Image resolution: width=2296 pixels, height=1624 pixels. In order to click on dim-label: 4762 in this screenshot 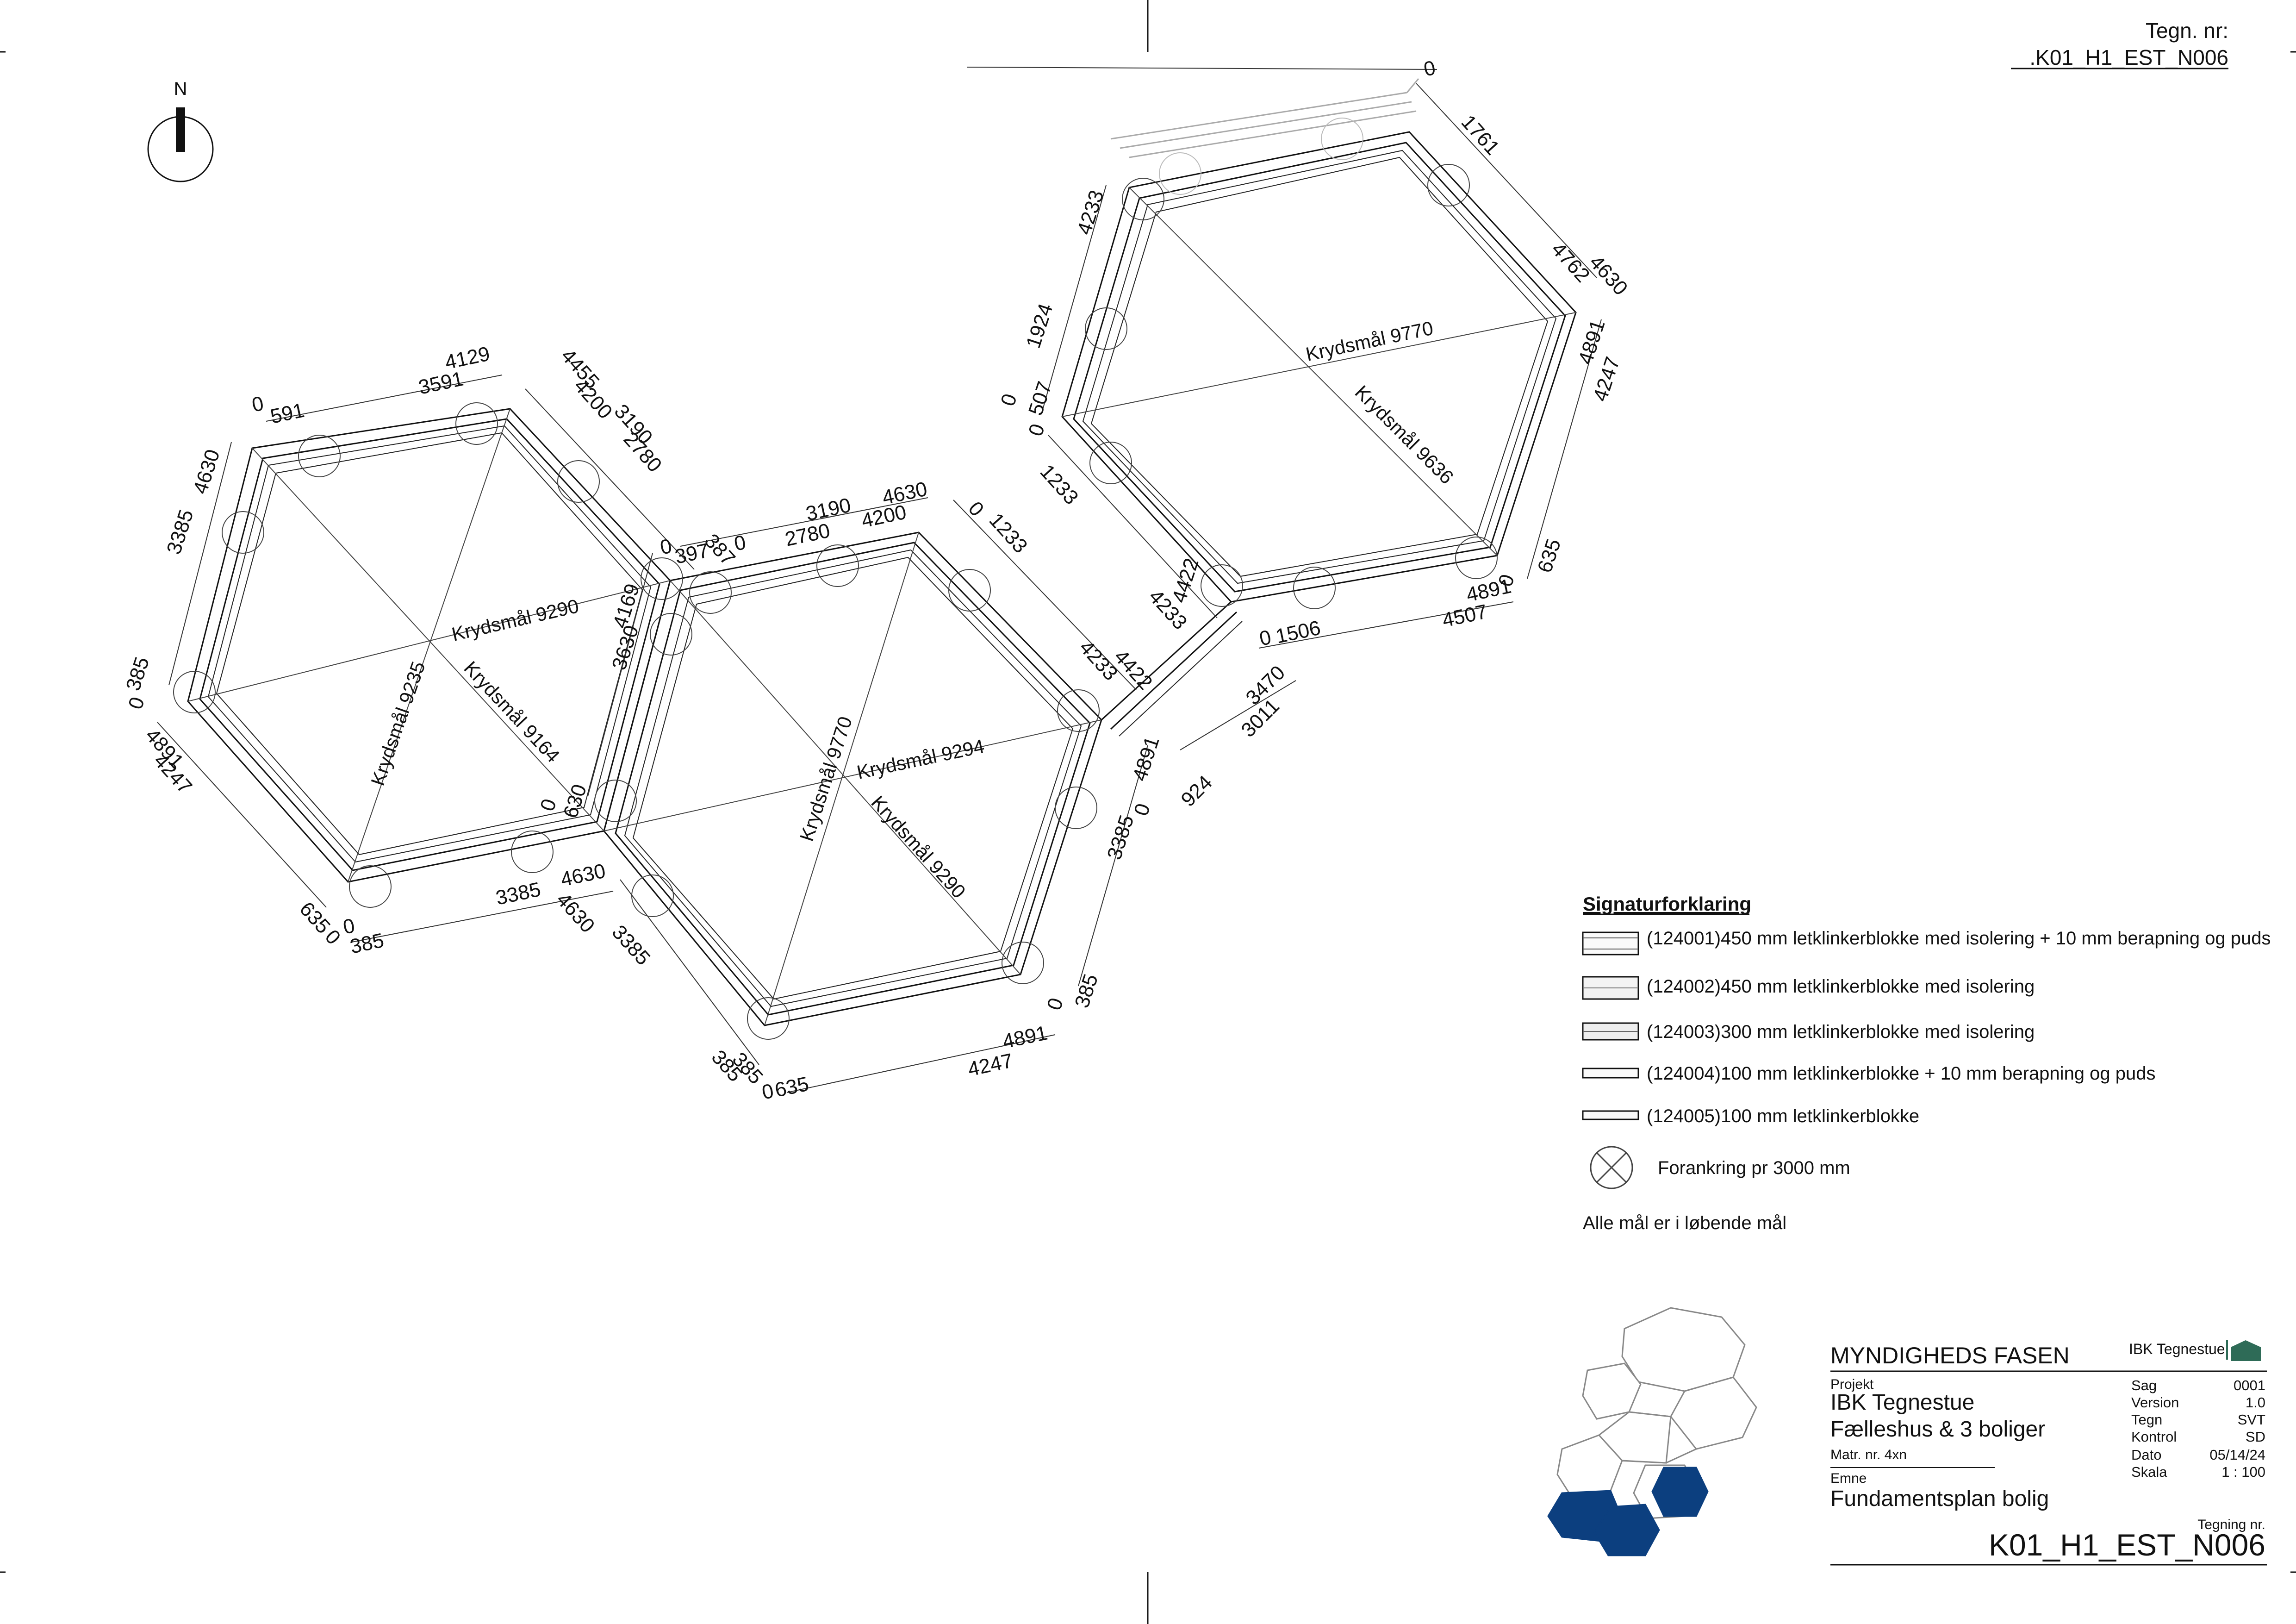, I will do `click(1570, 262)`.